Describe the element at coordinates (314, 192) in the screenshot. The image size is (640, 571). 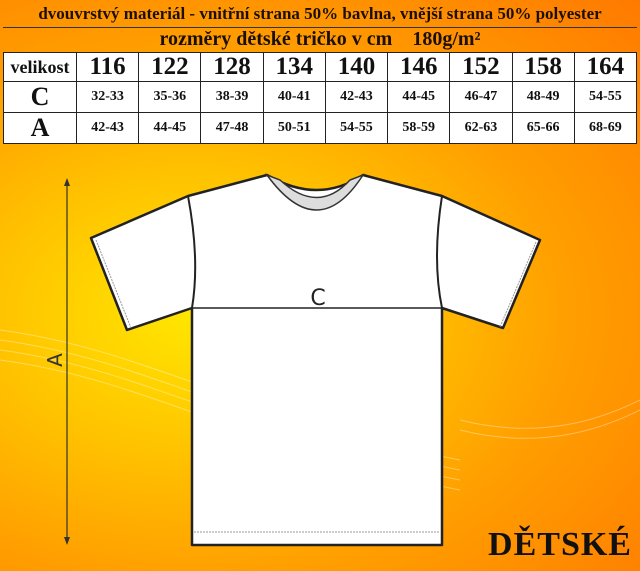
I see `collar` at that location.